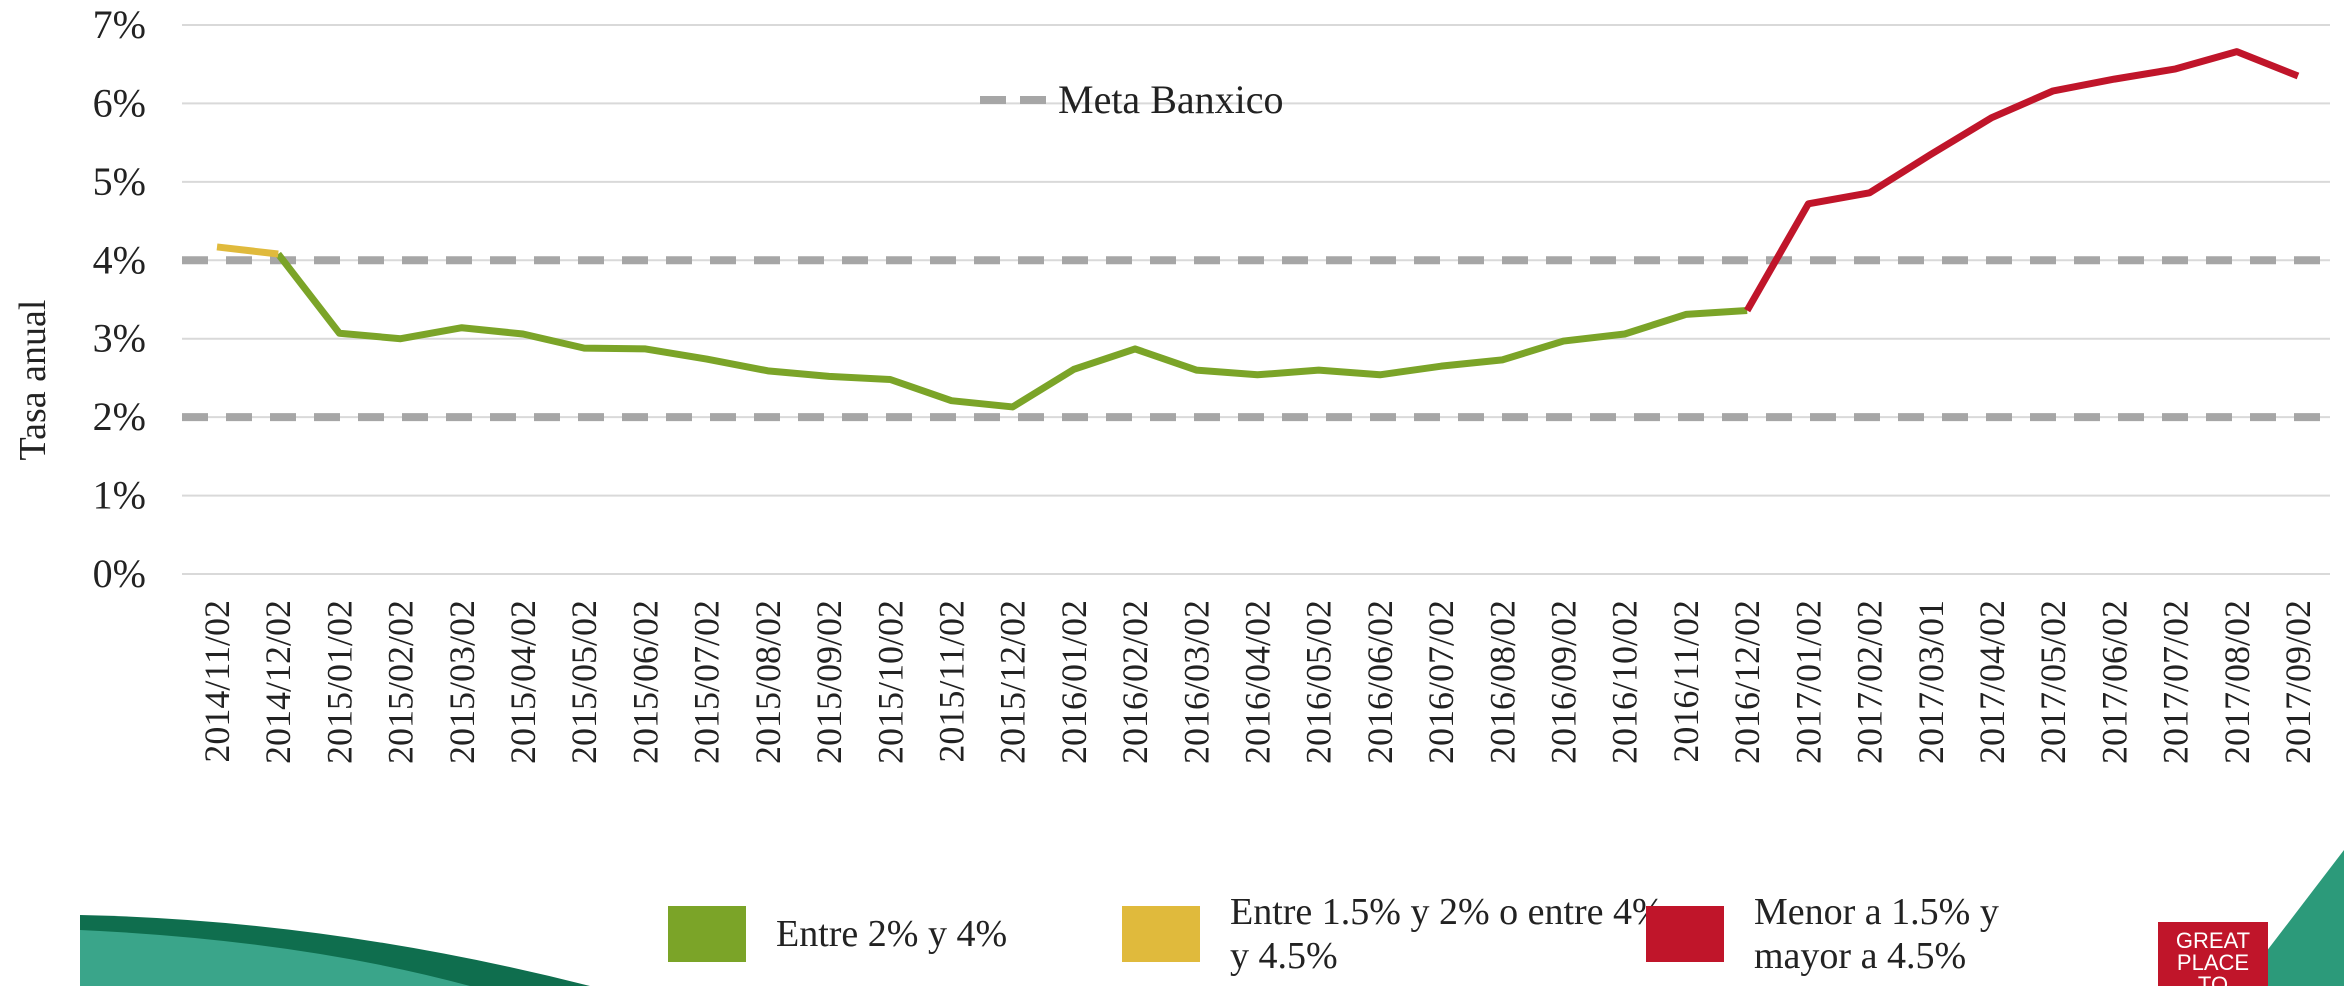 The height and width of the screenshot is (986, 2344). I want to click on x-tick-label: 2015/11/02, so click(951, 681).